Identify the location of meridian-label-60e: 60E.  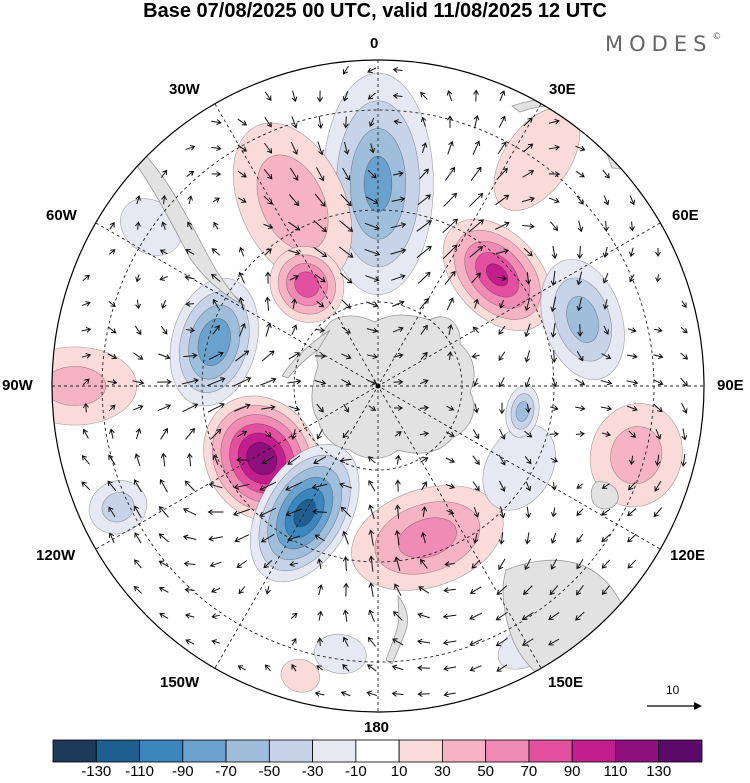
(685, 215).